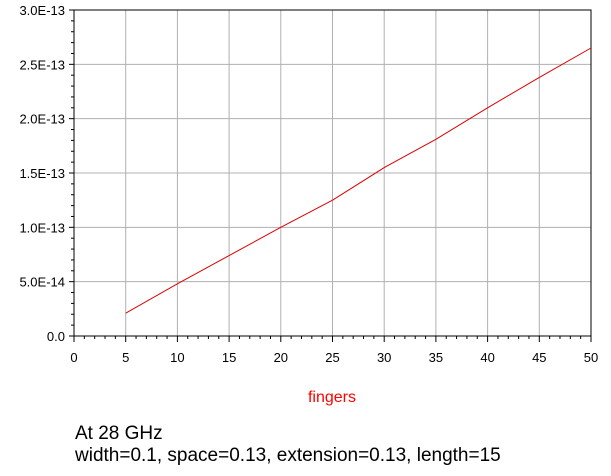  Describe the element at coordinates (42, 173) in the screenshot. I see `y-tick-label: 1.5E-13` at that location.